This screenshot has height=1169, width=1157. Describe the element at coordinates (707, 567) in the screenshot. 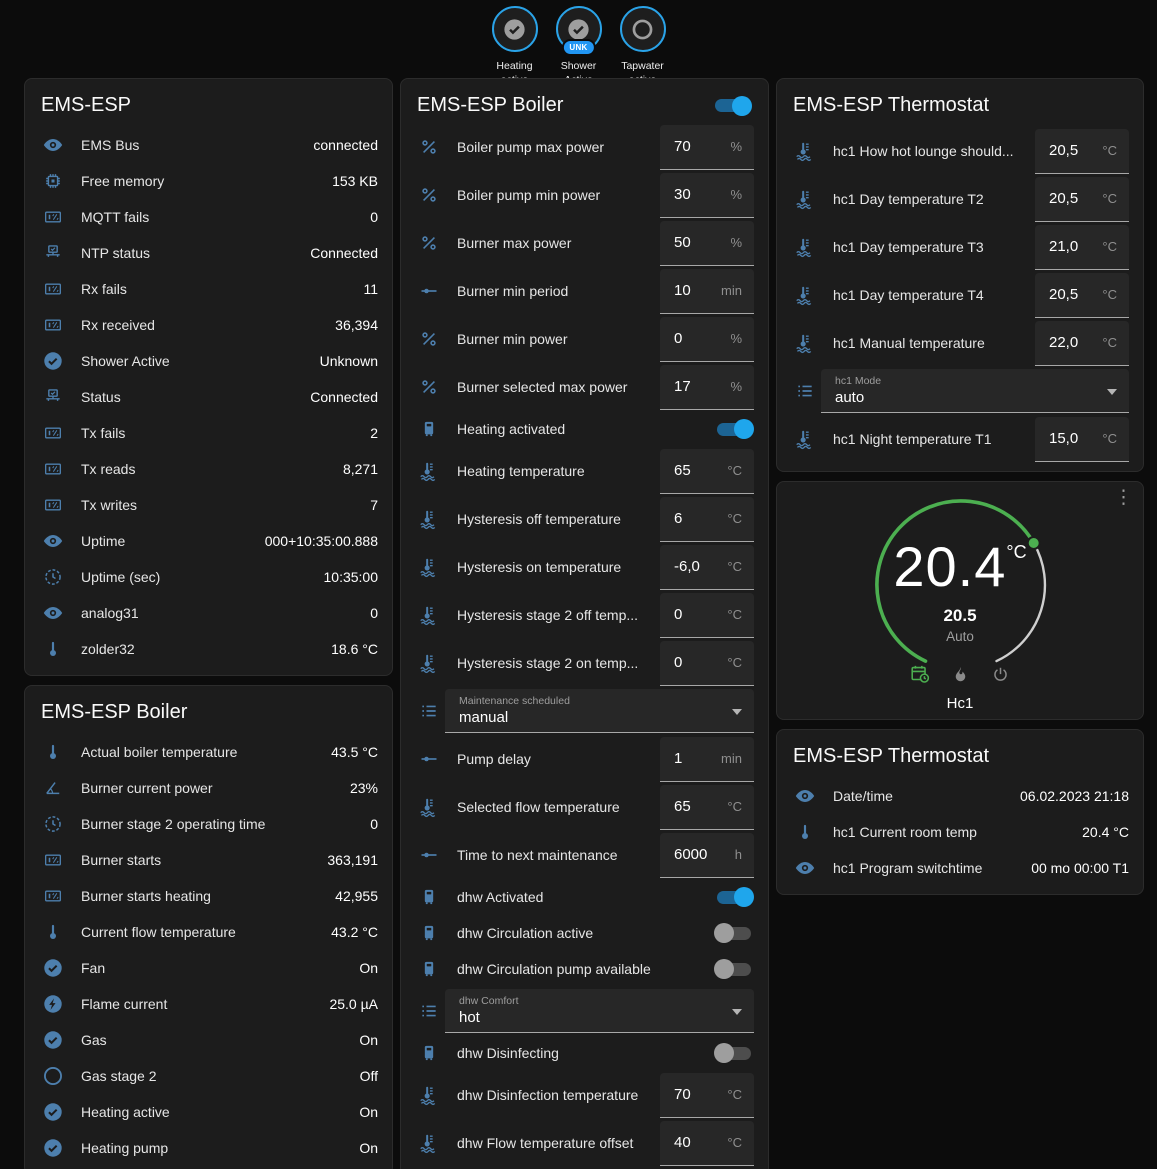

I see `number-input: -6,0 °C` at that location.